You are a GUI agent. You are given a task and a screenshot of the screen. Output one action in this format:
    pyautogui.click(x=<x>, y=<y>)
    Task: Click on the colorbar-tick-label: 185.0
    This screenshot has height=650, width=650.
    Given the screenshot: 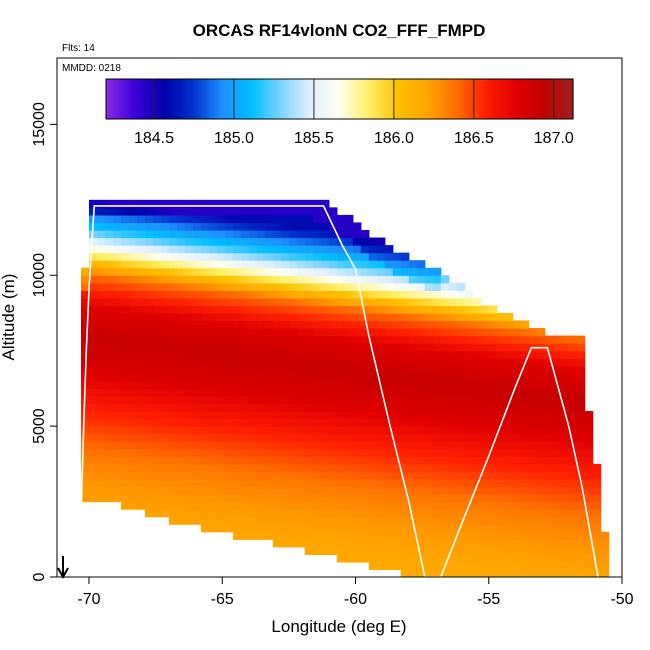 What is the action you would take?
    pyautogui.click(x=234, y=138)
    